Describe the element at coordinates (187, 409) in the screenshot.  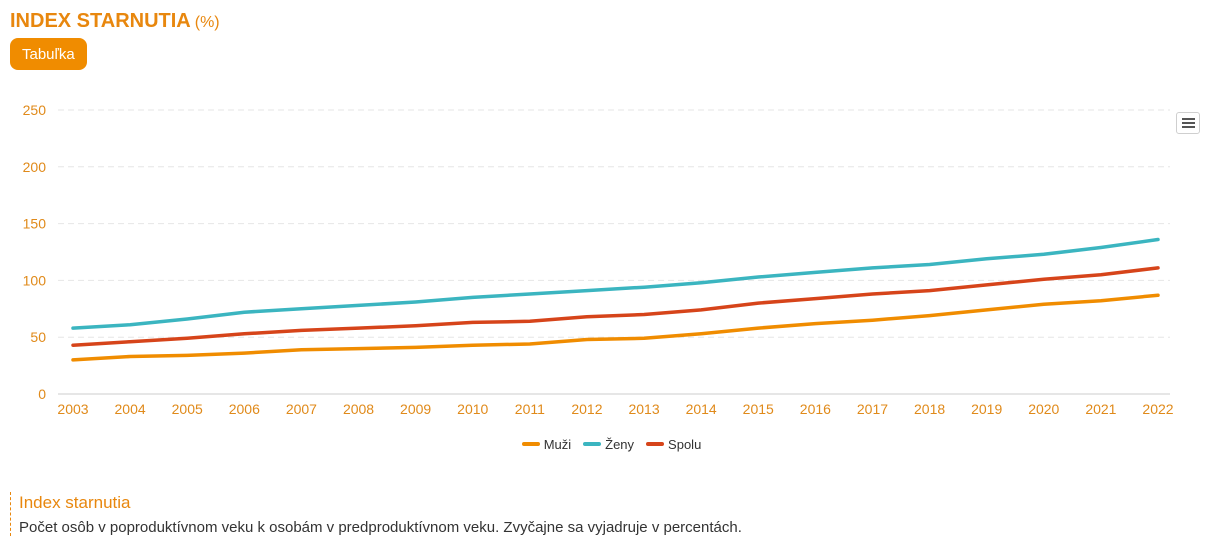
I see `x-tick-label: 2005` at that location.